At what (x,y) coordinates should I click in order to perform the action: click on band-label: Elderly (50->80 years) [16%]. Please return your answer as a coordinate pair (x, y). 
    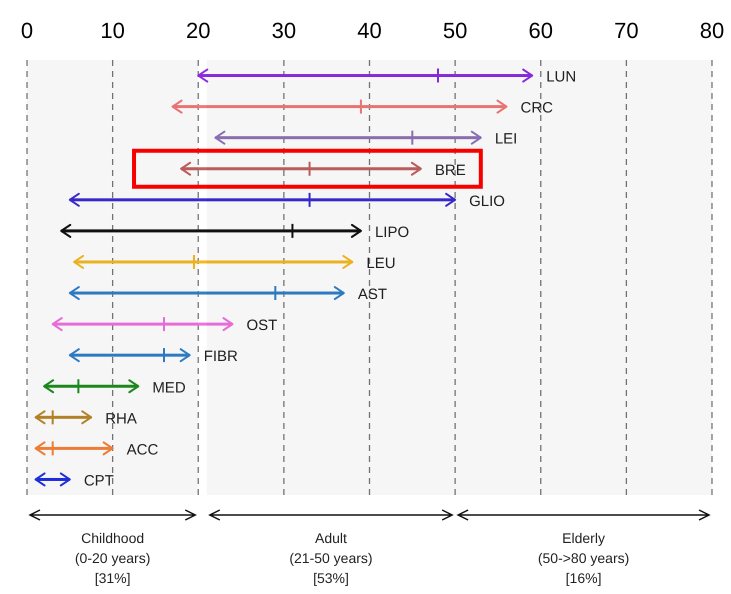
    Looking at the image, I should click on (584, 558).